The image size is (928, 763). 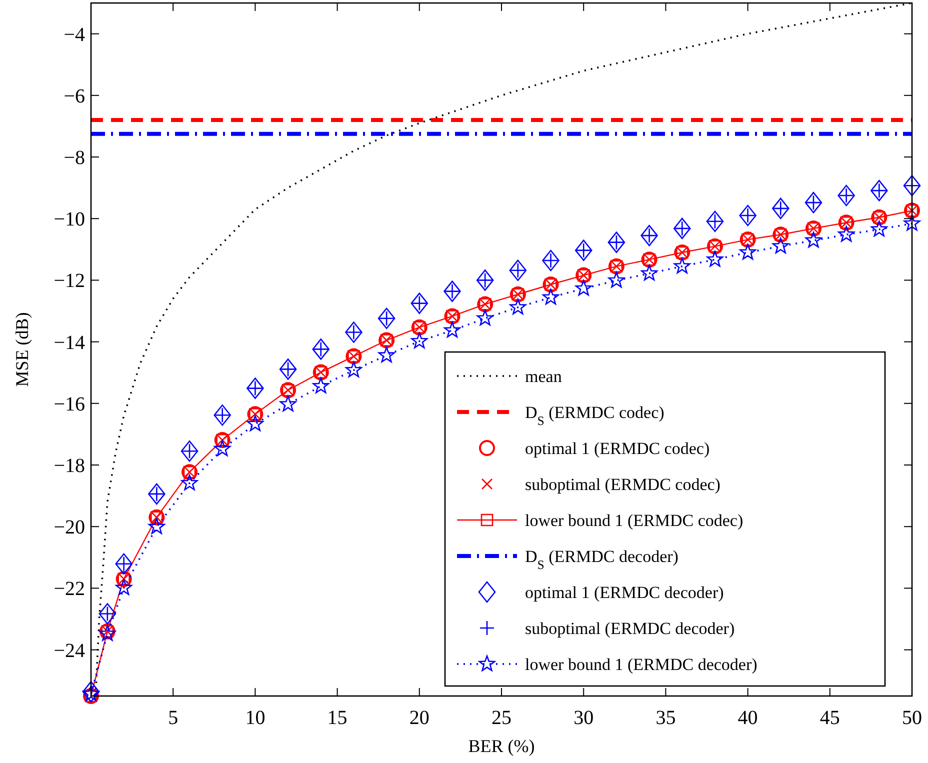 What do you see at coordinates (634, 520) in the screenshot?
I see `legend-label: lower bound 1 (ERMDC codec)` at bounding box center [634, 520].